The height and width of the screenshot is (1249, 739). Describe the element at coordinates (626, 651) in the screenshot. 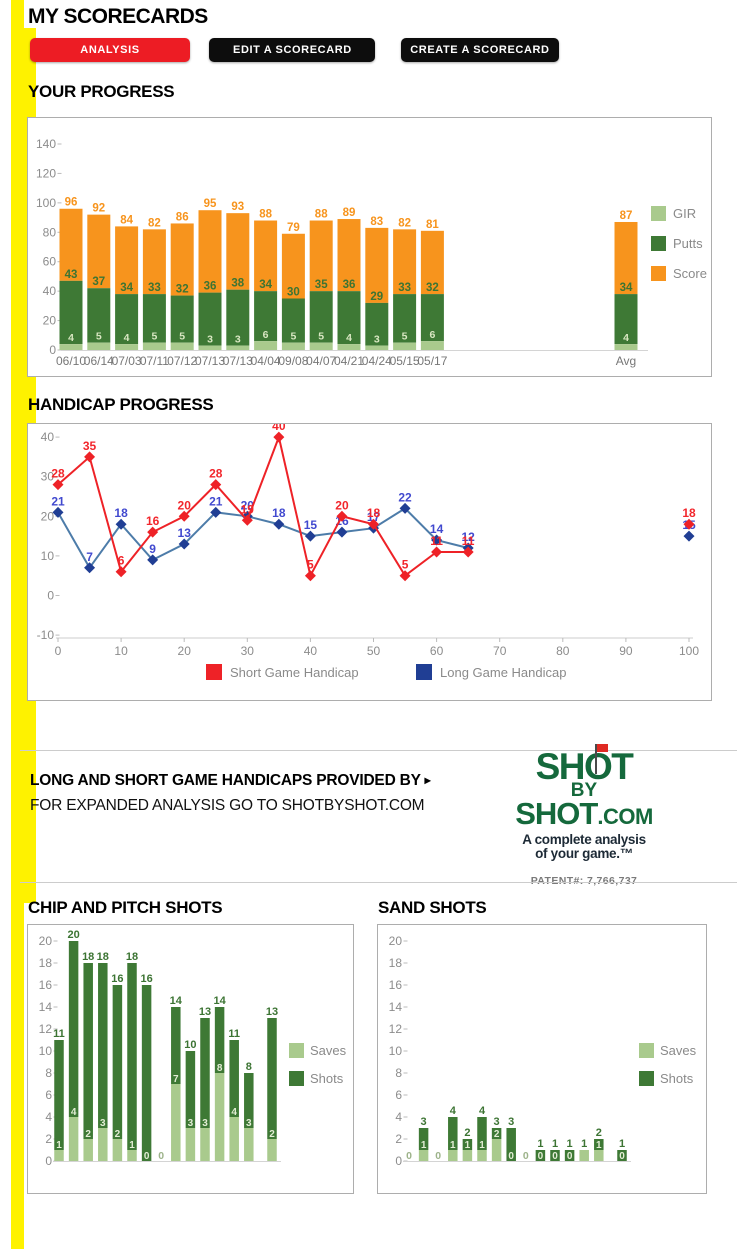

I see `svg-text: 90` at that location.